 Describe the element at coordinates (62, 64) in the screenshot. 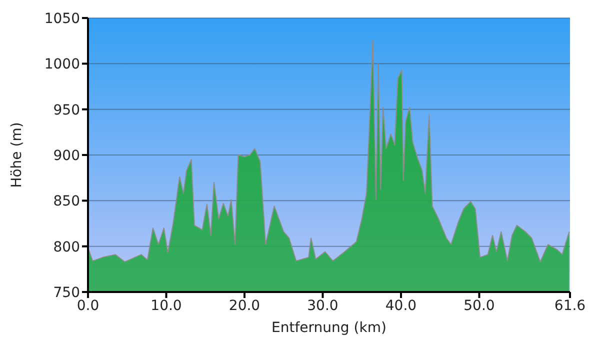

I see `y-tick-label: 1000` at that location.